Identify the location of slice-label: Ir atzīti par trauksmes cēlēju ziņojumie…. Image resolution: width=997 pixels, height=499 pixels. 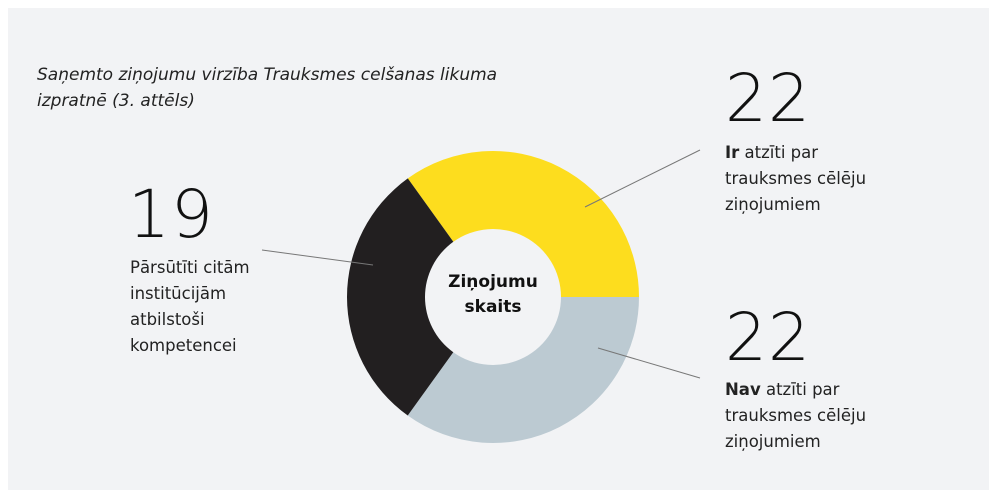
(815, 179).